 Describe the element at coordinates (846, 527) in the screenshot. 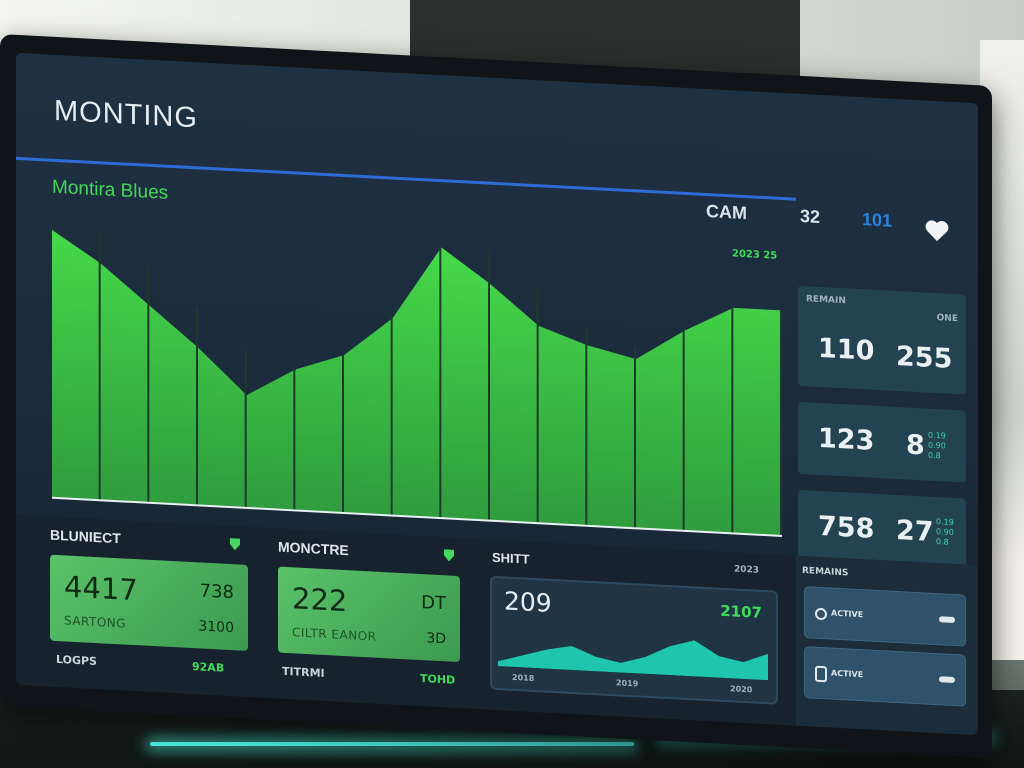

I see `stat-value-left: 758` at that location.